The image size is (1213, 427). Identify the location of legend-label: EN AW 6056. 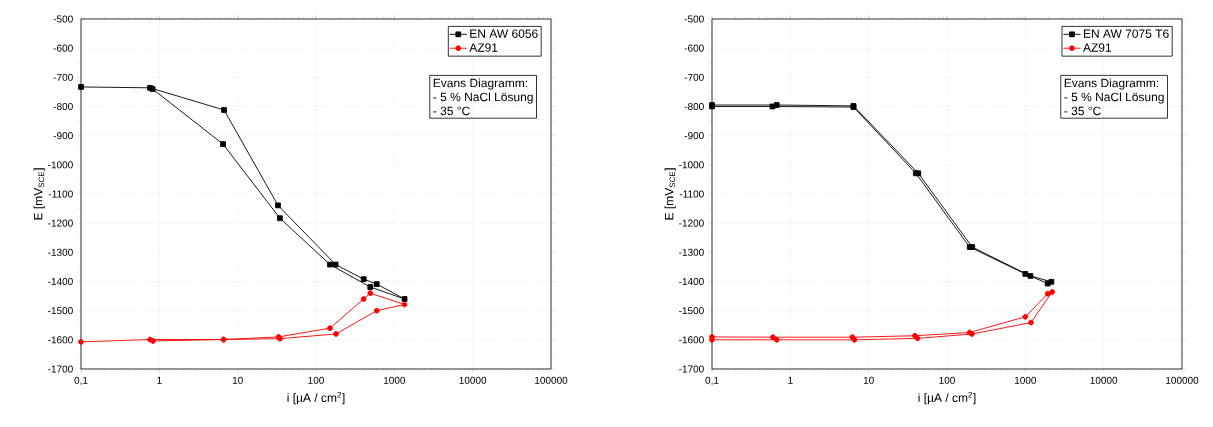
(504, 33).